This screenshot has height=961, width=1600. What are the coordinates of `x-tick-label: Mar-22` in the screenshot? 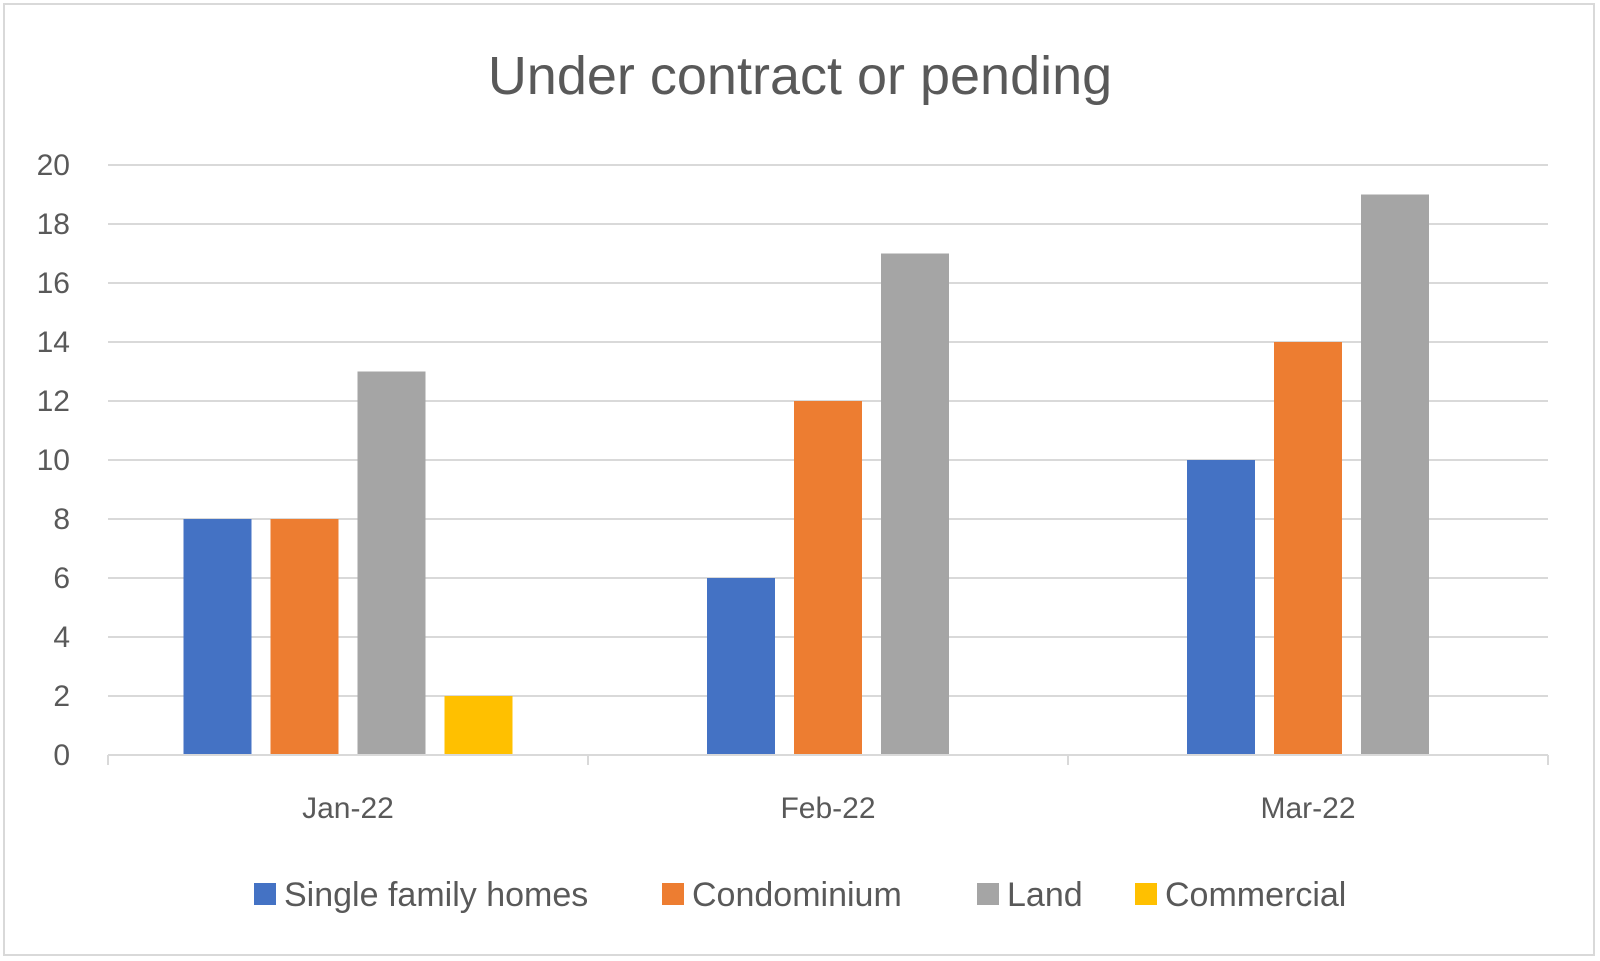 It's located at (1307, 808).